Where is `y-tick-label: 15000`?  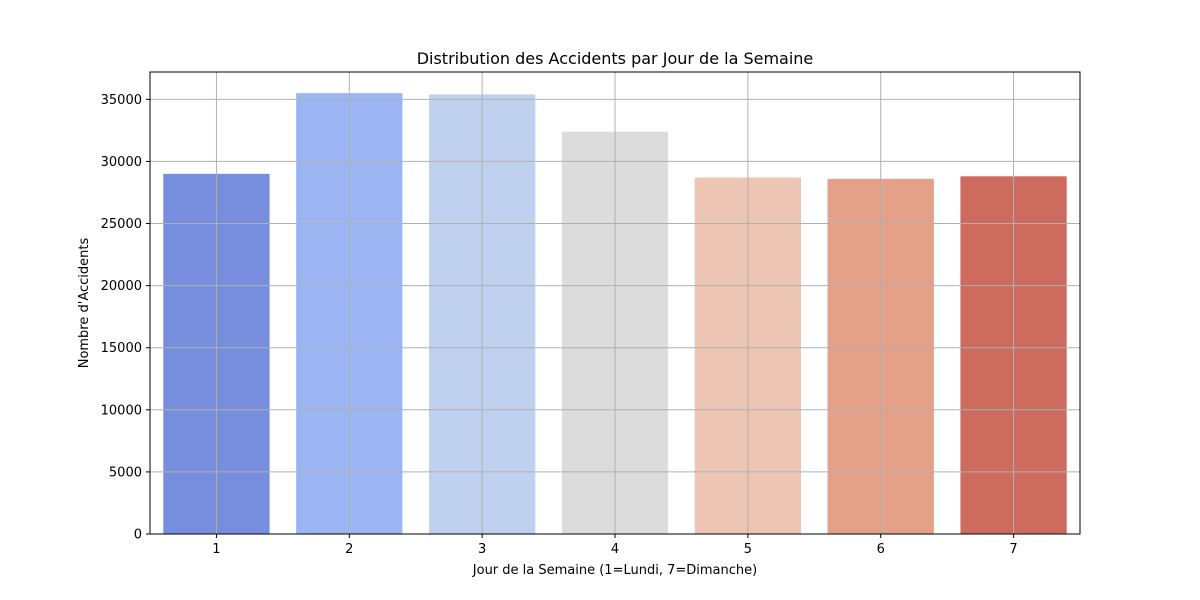
y-tick-label: 15000 is located at coordinates (121, 348).